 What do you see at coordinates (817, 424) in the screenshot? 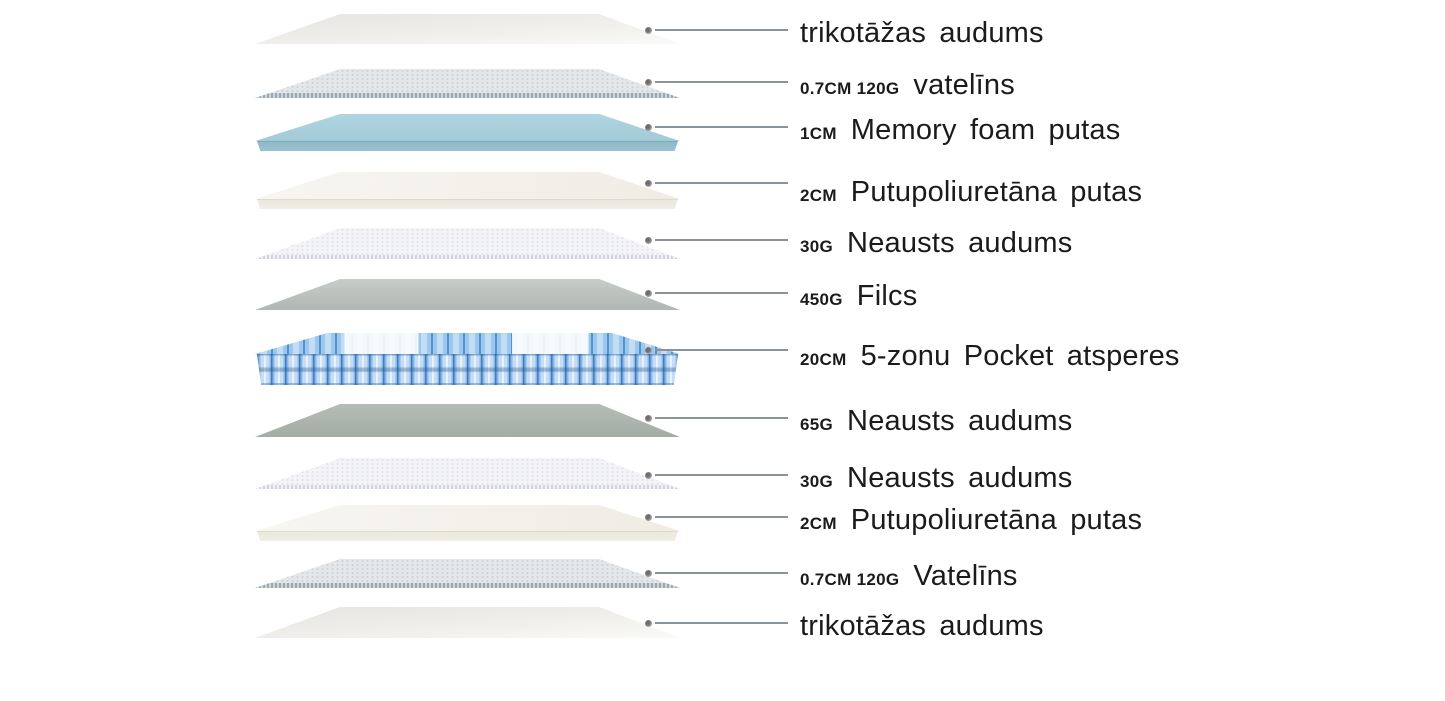
I see `layer-size-label: 65G` at bounding box center [817, 424].